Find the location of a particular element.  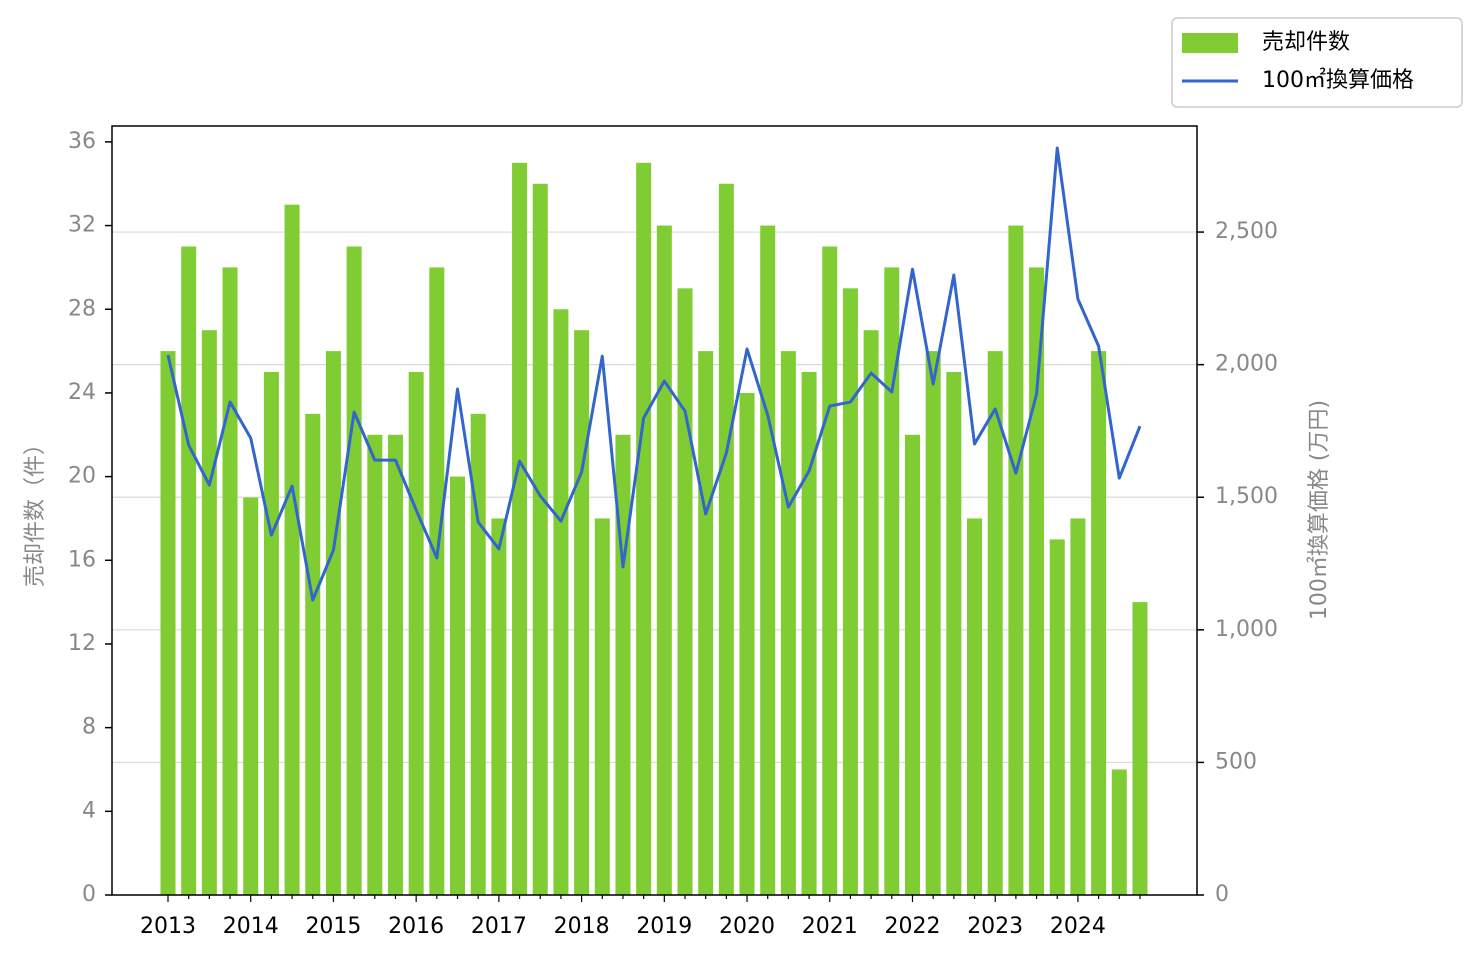

x-tick-label: 2015 is located at coordinates (333, 926).